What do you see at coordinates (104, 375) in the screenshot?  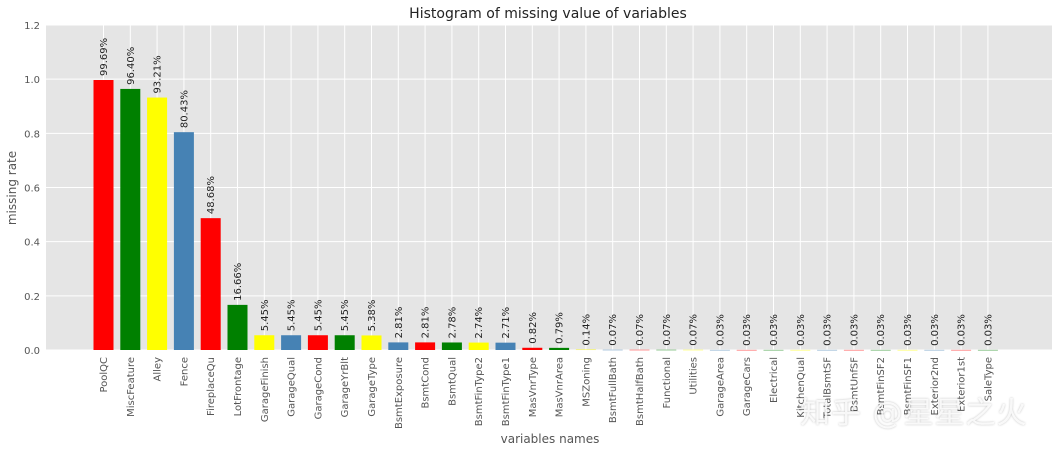 I see `x-tick-label: PoolQC` at bounding box center [104, 375].